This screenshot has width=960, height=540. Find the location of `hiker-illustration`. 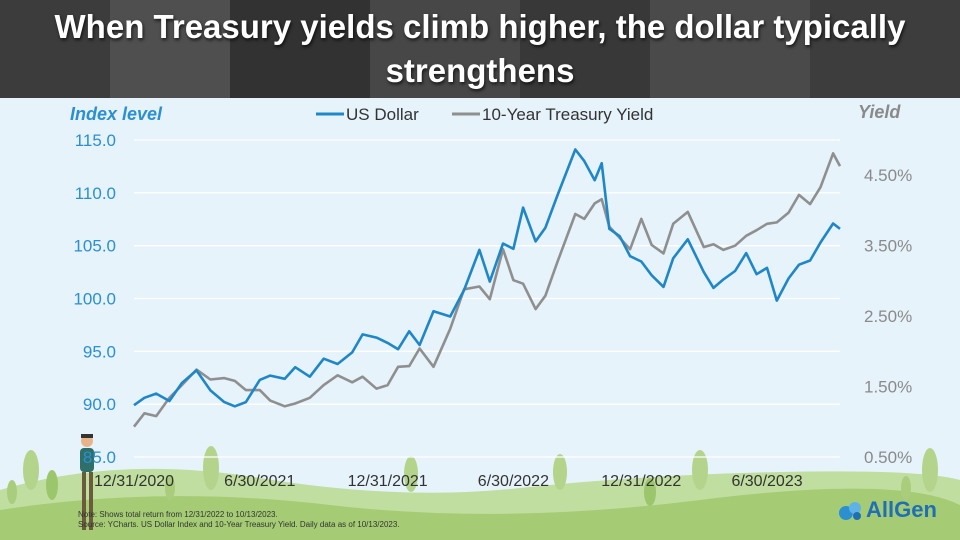

hiker-illustration is located at coordinates (87, 482).